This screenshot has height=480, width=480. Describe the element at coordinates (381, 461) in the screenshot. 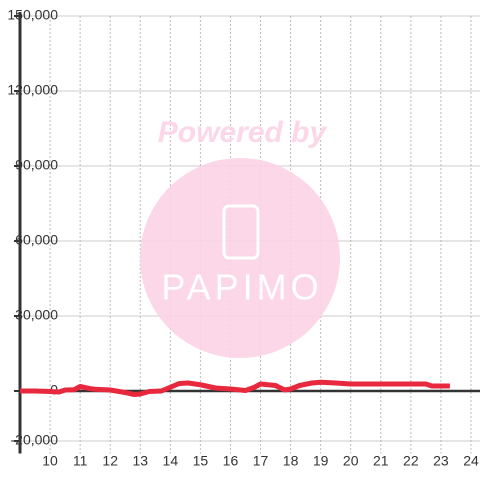

I see `x-tick-label: 21` at that location.